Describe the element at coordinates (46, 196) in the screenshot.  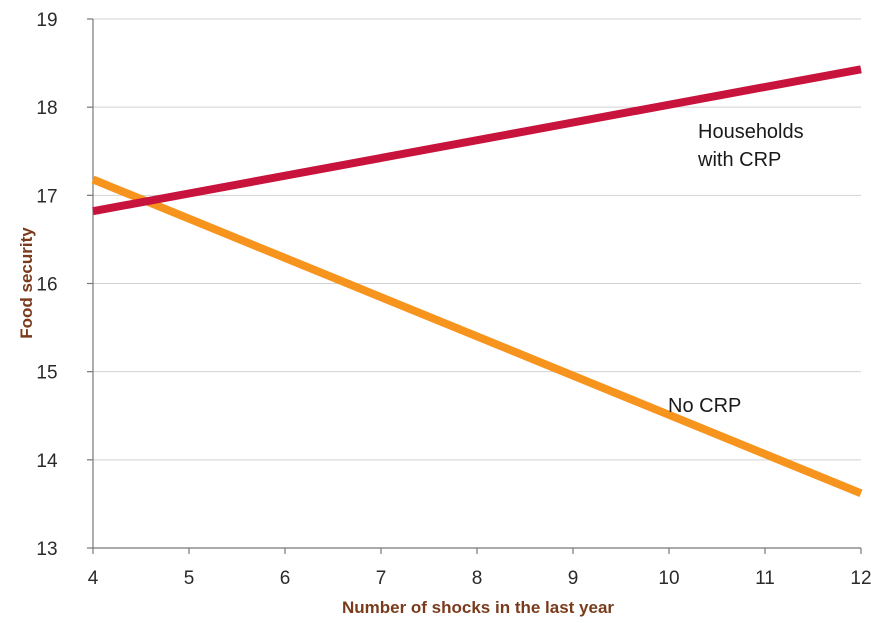
I see `y-tick-label: 17` at that location.